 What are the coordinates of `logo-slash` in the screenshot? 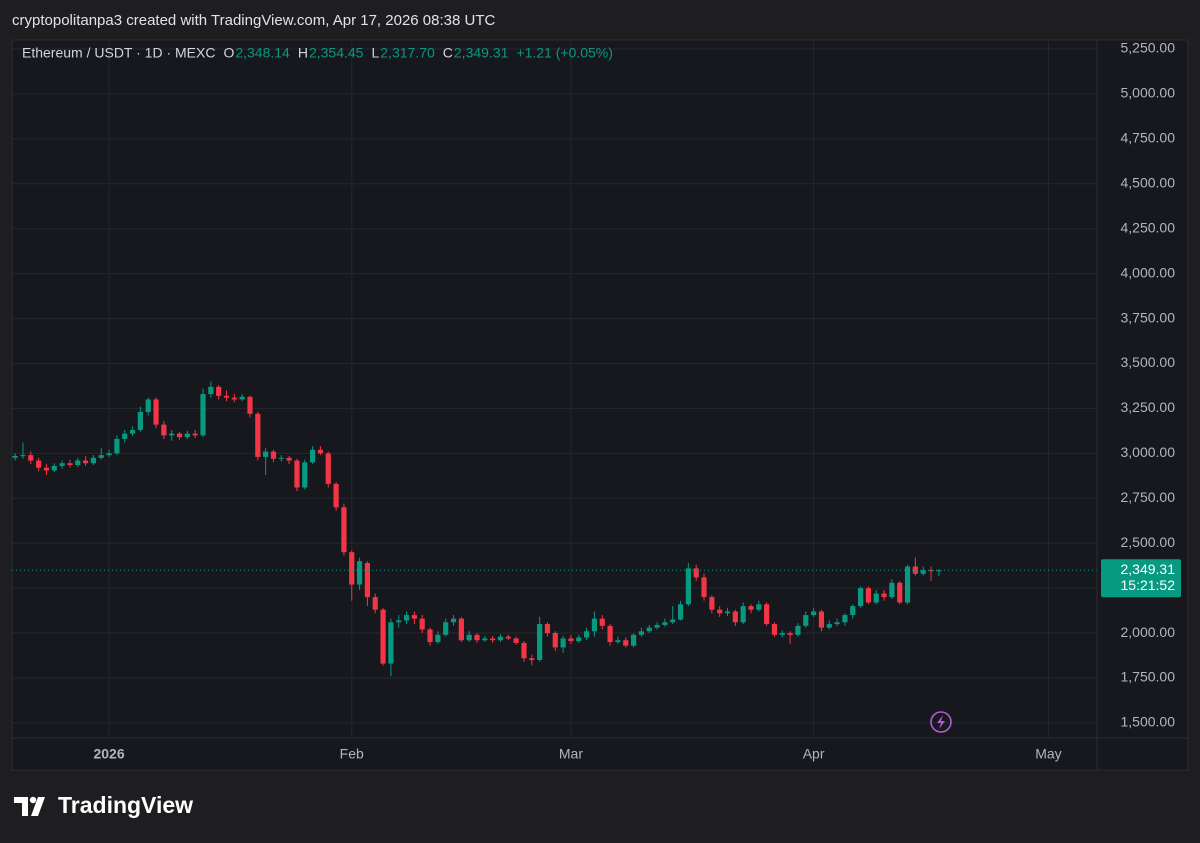 It's located at (38, 806).